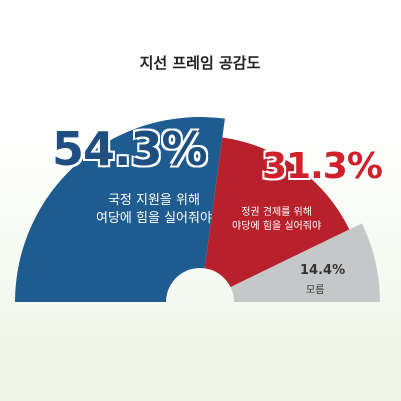 The image size is (401, 401). What do you see at coordinates (130, 149) in the screenshot?
I see `value-label: 54.3%` at bounding box center [130, 149].